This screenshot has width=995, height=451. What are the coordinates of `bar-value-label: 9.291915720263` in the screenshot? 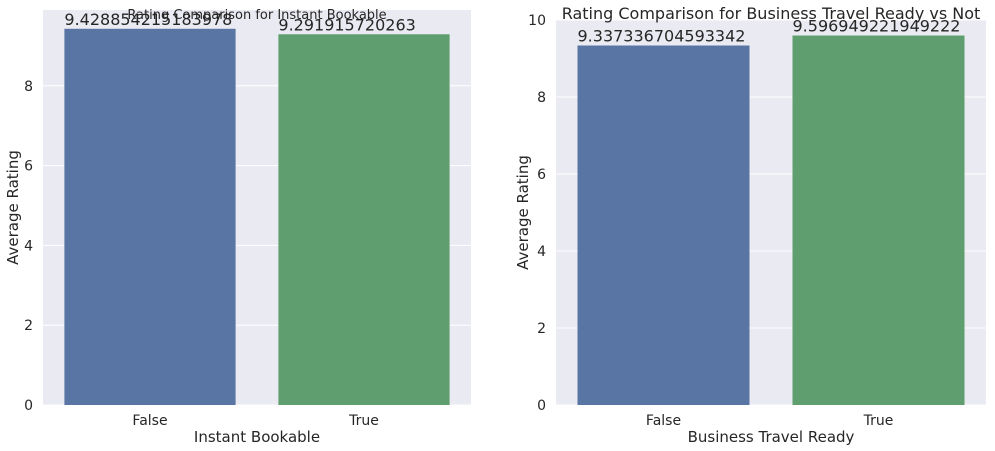 It's located at (346, 24).